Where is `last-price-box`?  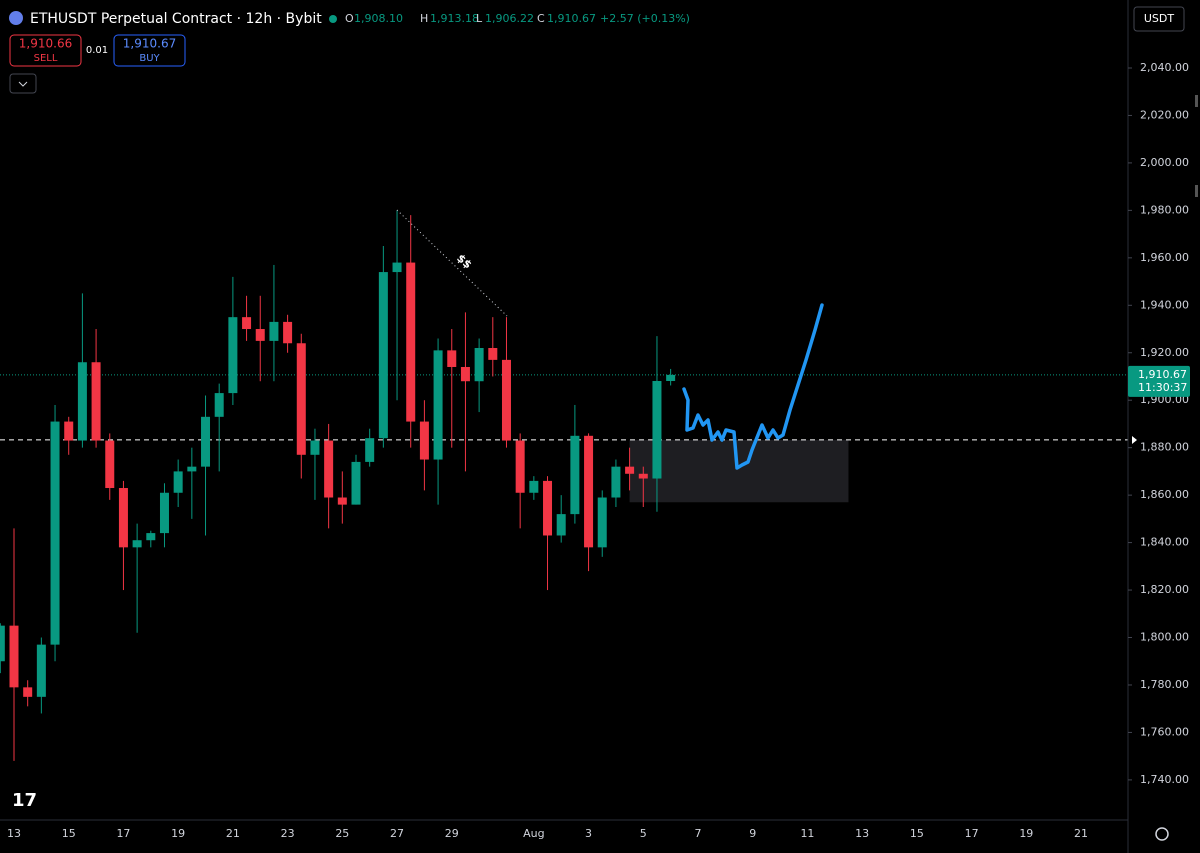
last-price-box is located at coordinates (1159, 381).